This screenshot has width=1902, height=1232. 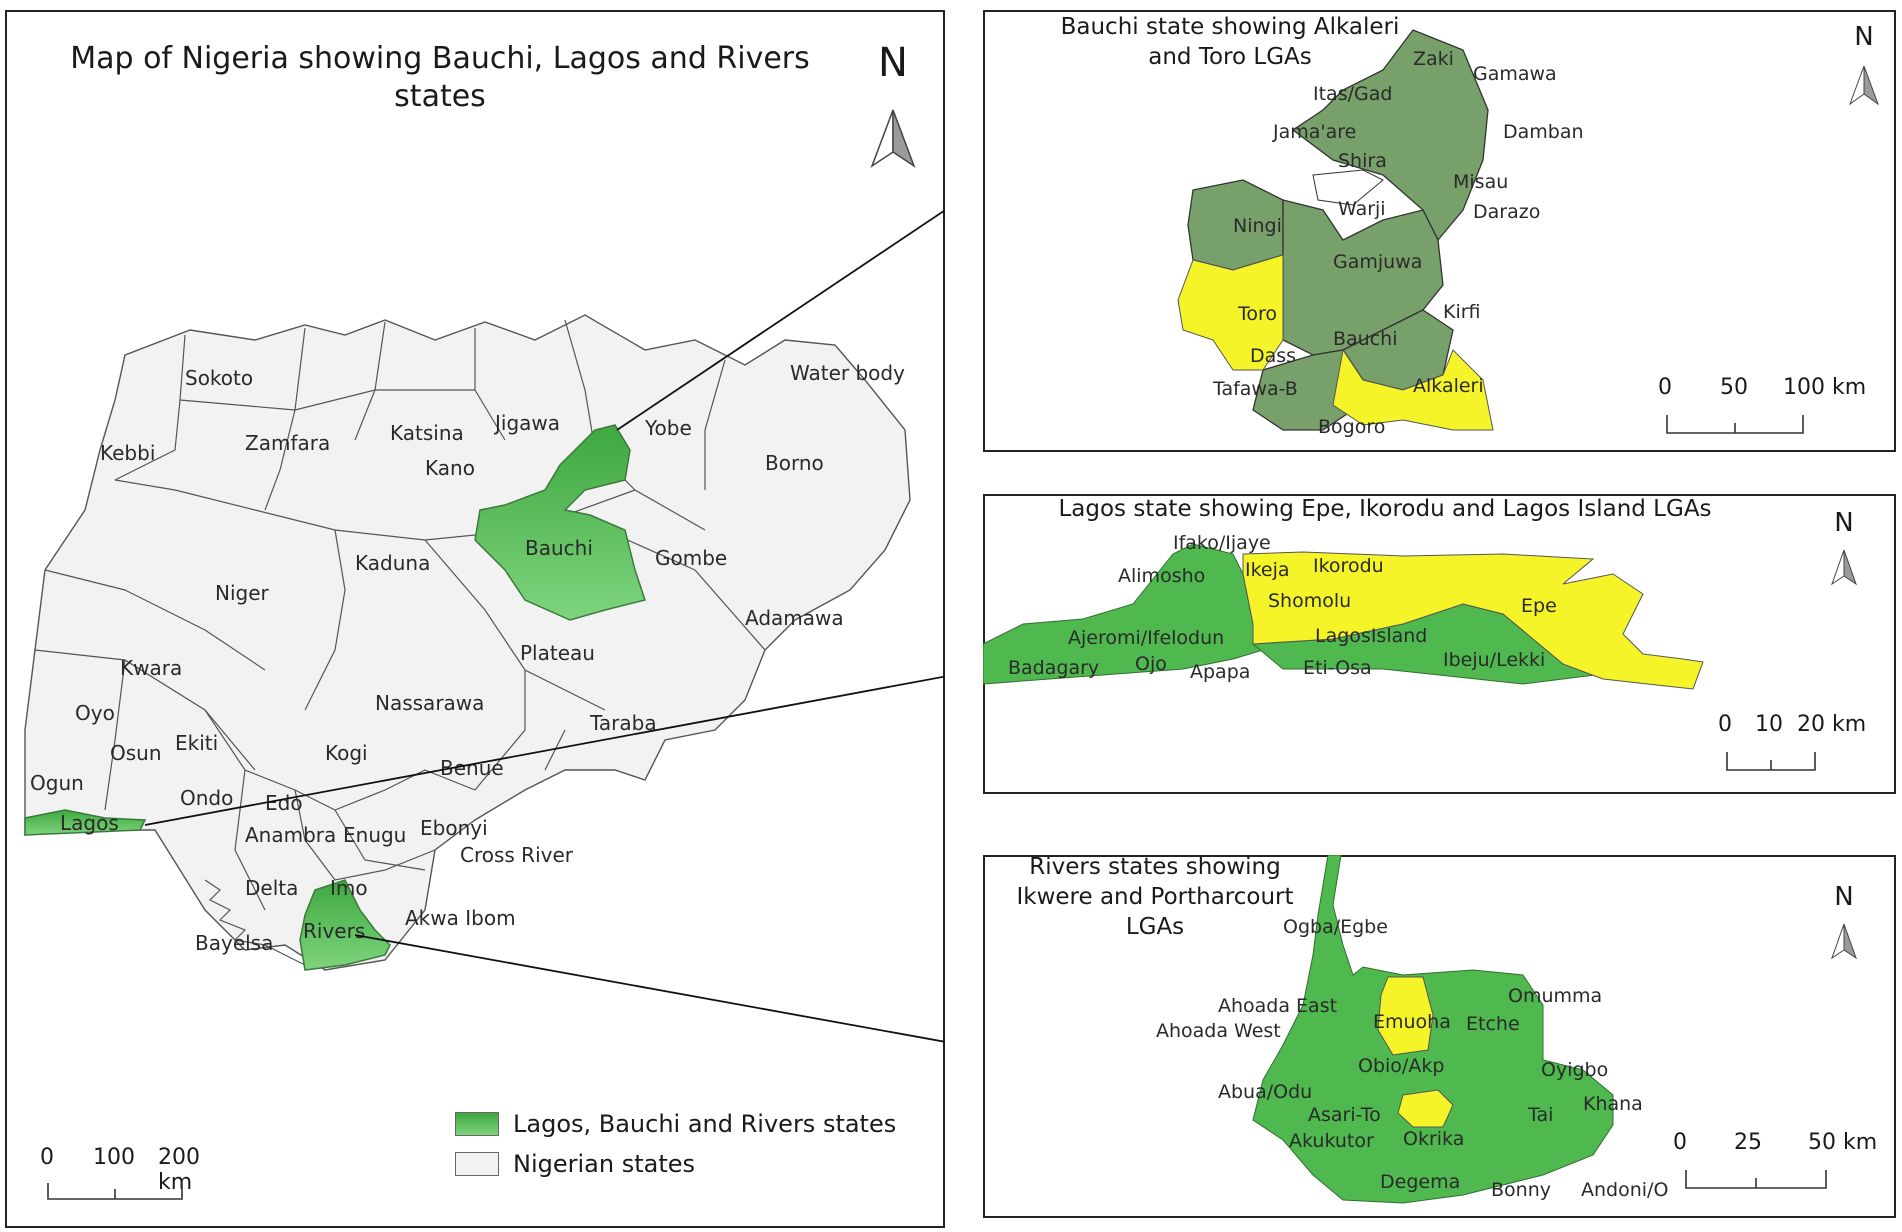 I want to click on state-label: Ondo, so click(x=206, y=798).